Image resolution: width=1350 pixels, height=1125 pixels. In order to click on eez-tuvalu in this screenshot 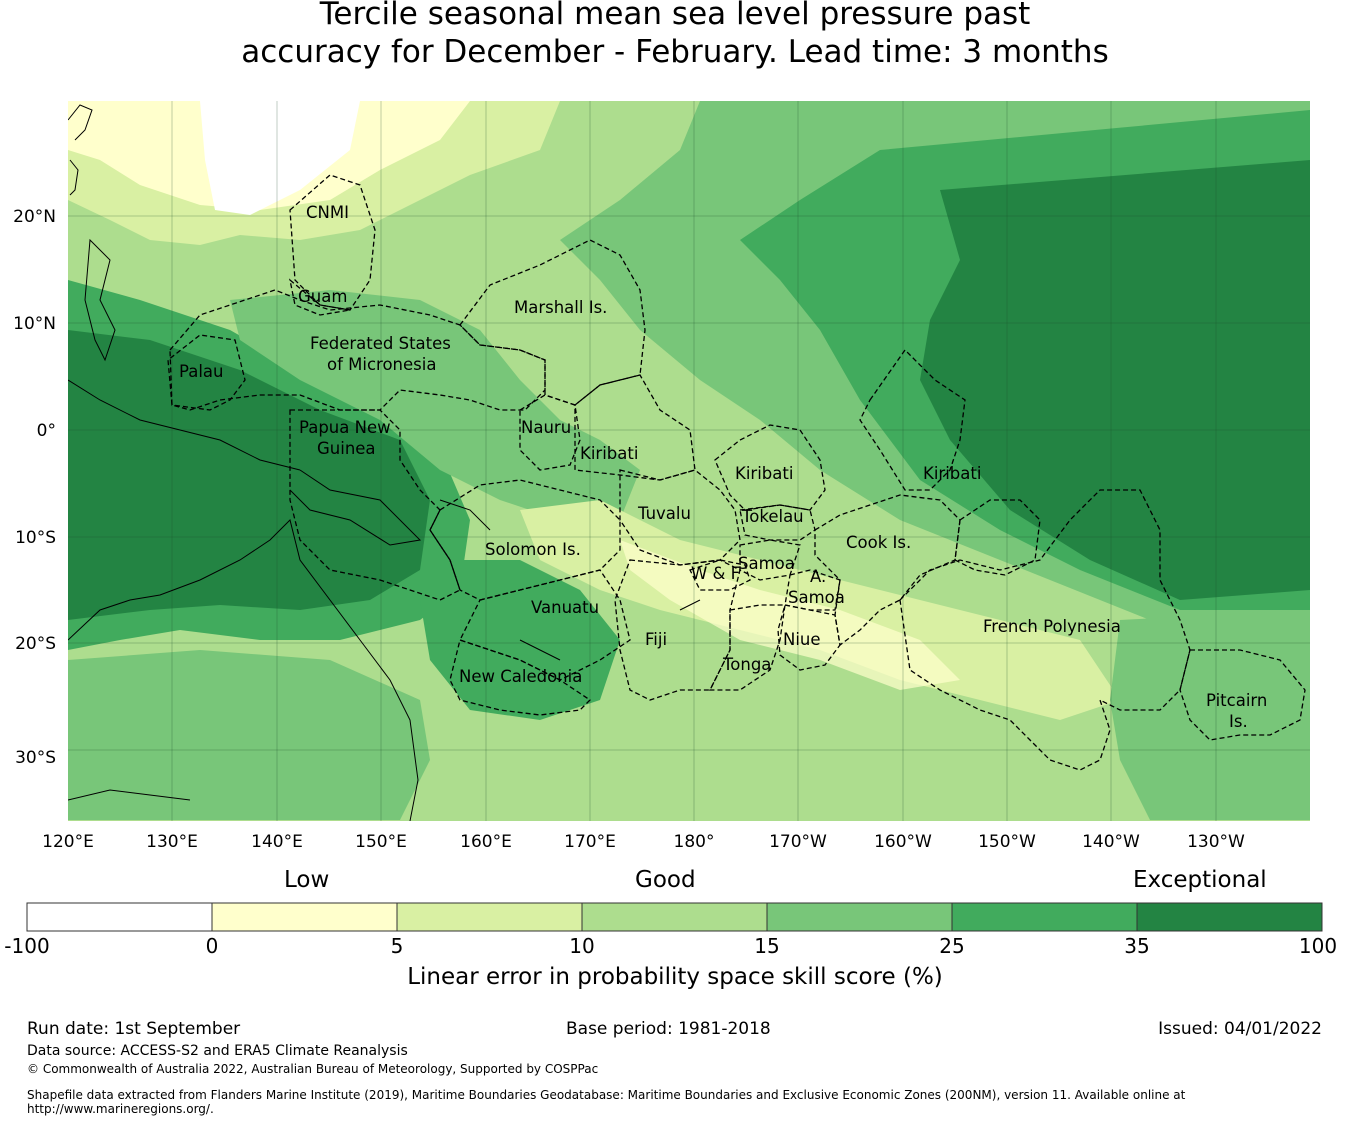, I will do `click(680, 517)`.